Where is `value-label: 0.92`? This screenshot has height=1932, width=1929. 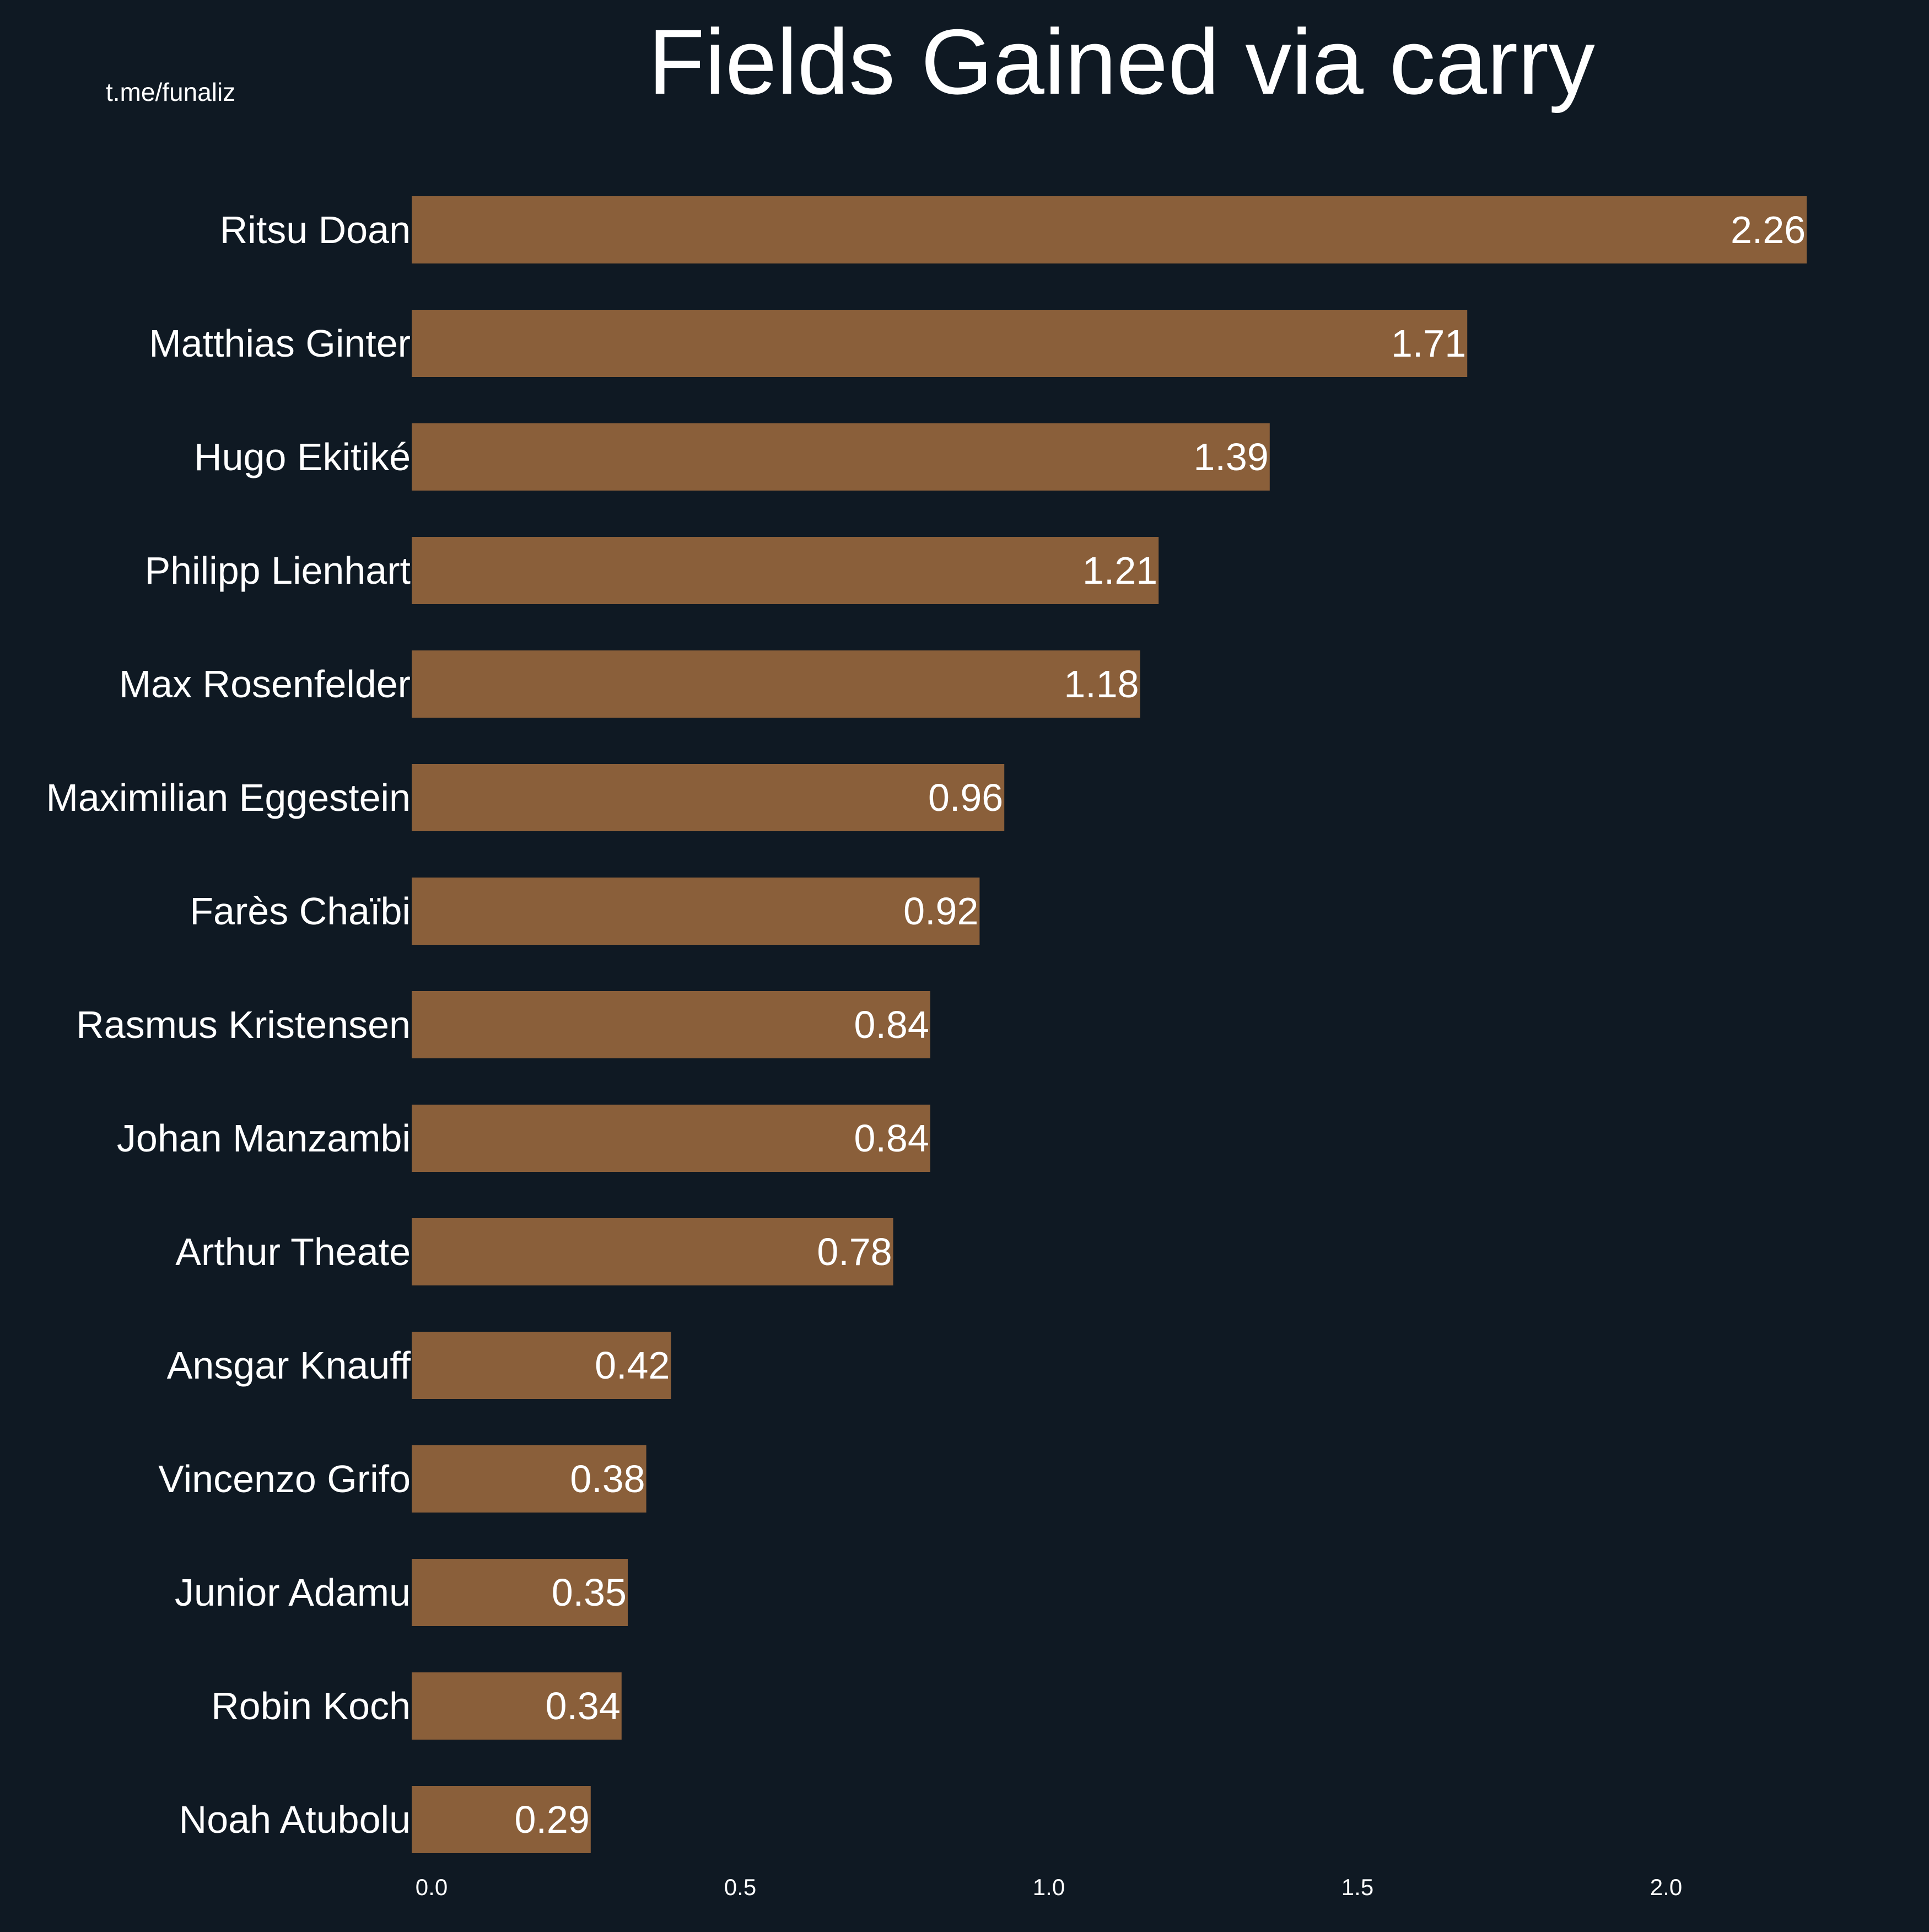
value-label: 0.92 is located at coordinates (941, 911).